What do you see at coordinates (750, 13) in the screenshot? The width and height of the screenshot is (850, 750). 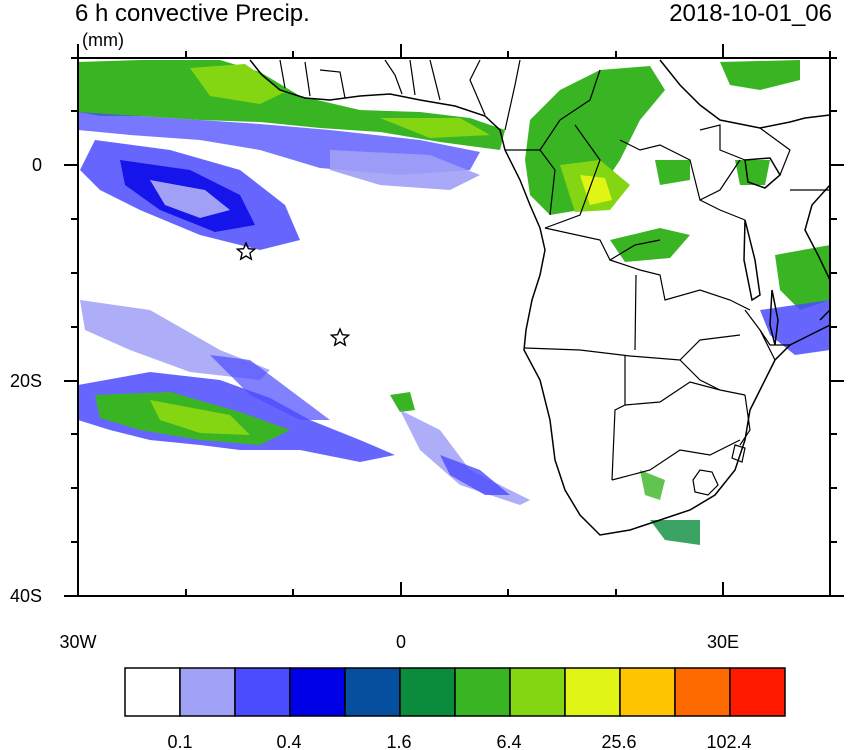 I see `timestamp: 2018-10-01_06` at bounding box center [750, 13].